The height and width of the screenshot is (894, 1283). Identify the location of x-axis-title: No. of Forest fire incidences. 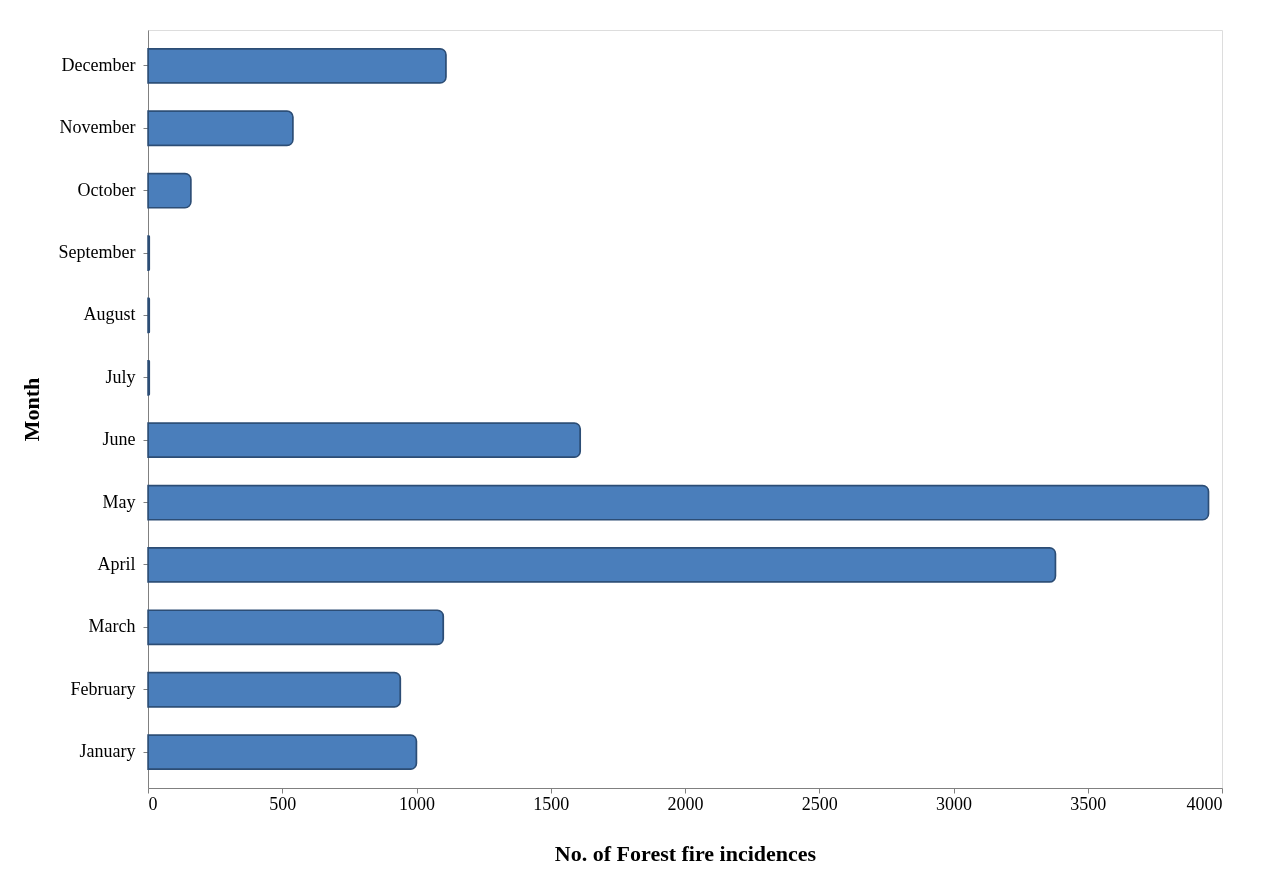
(685, 853).